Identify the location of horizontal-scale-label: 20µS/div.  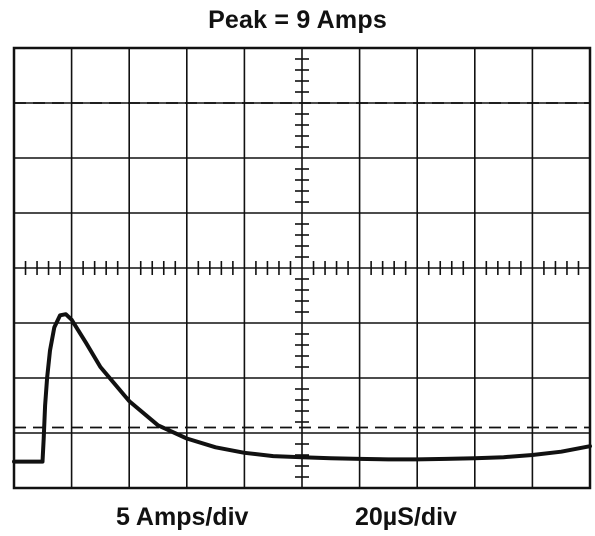
(406, 517).